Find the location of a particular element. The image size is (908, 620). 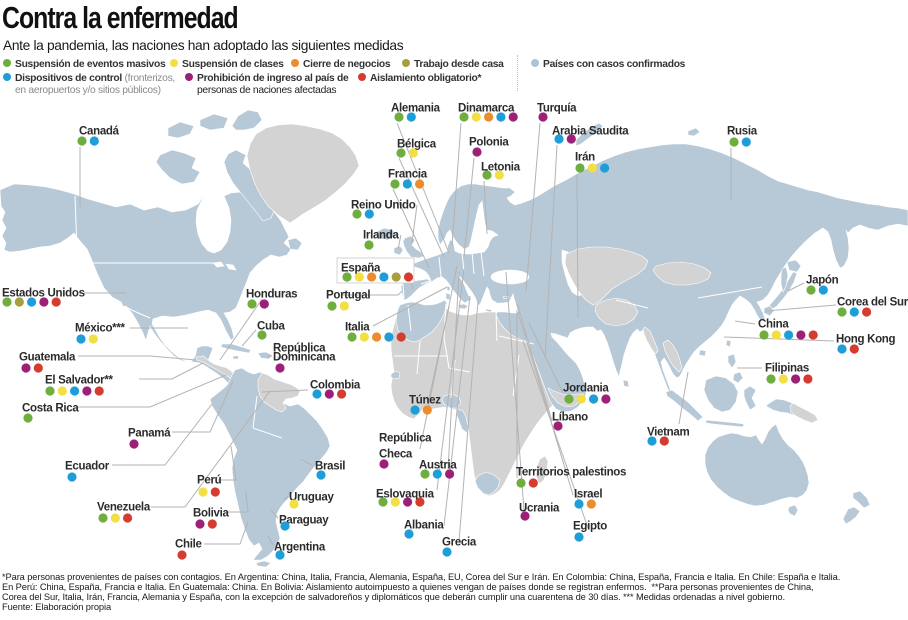

svg-text: Ucrania is located at coordinates (539, 509).